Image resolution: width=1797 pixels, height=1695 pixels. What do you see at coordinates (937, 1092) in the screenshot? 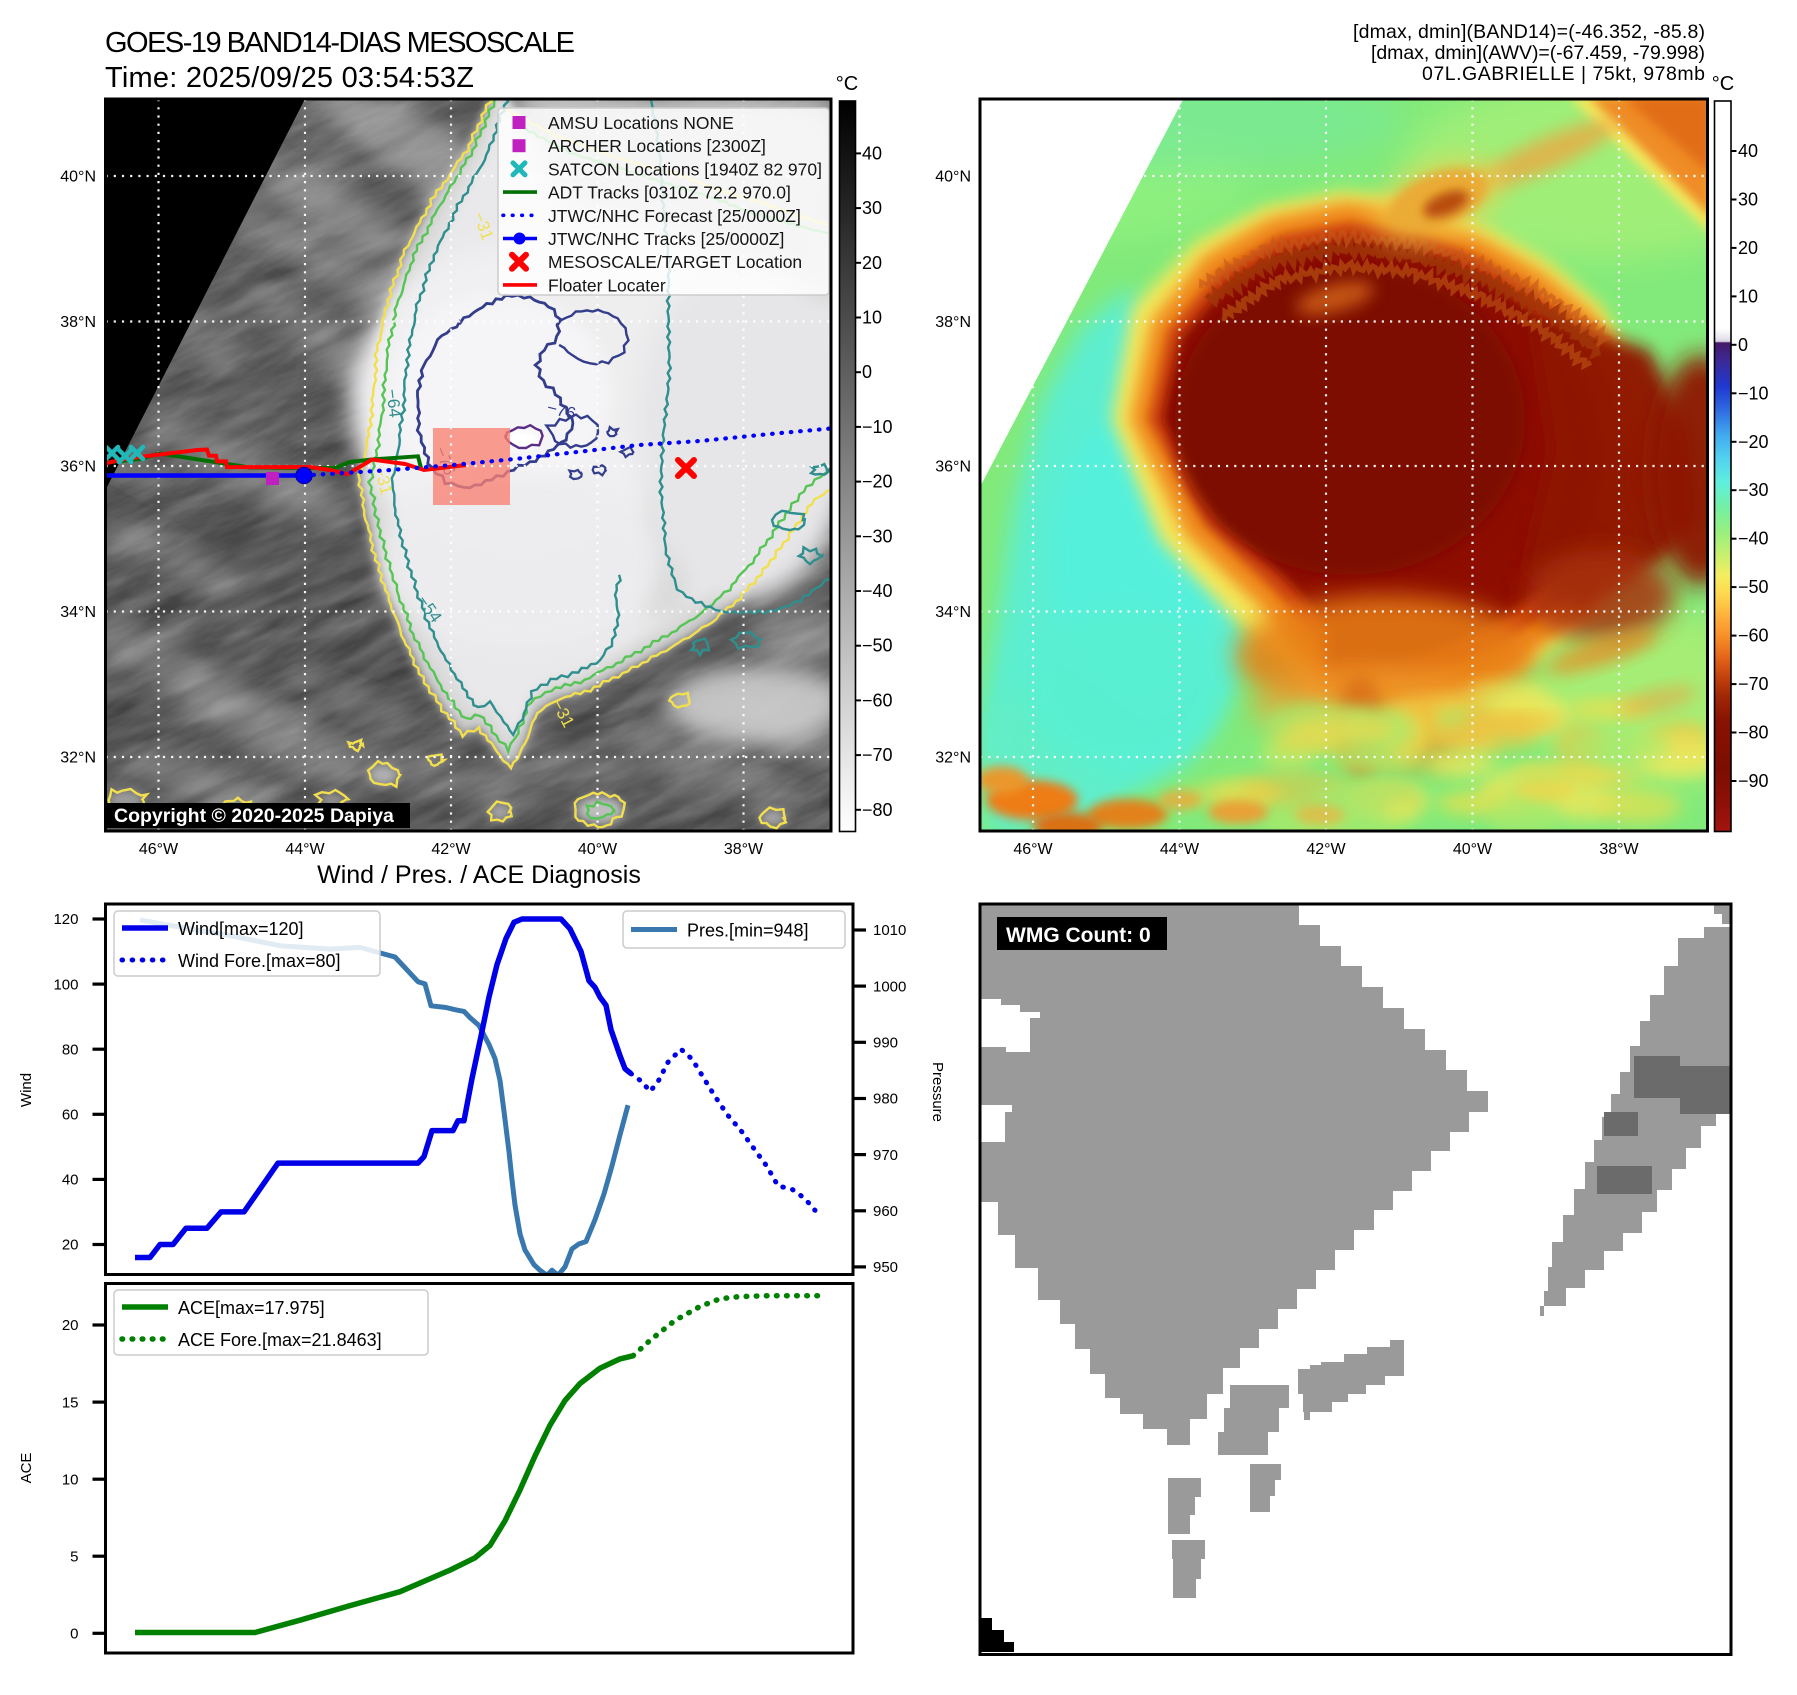
I see `svg-text: Pressure` at bounding box center [937, 1092].